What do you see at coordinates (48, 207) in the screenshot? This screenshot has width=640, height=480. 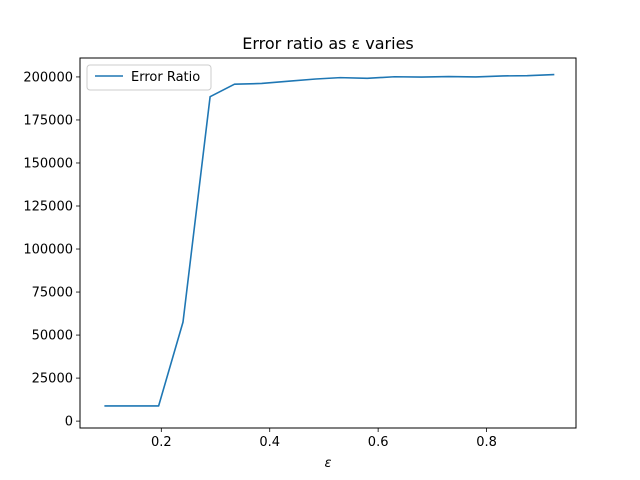 I see `y-tick-label: 125000` at bounding box center [48, 207].